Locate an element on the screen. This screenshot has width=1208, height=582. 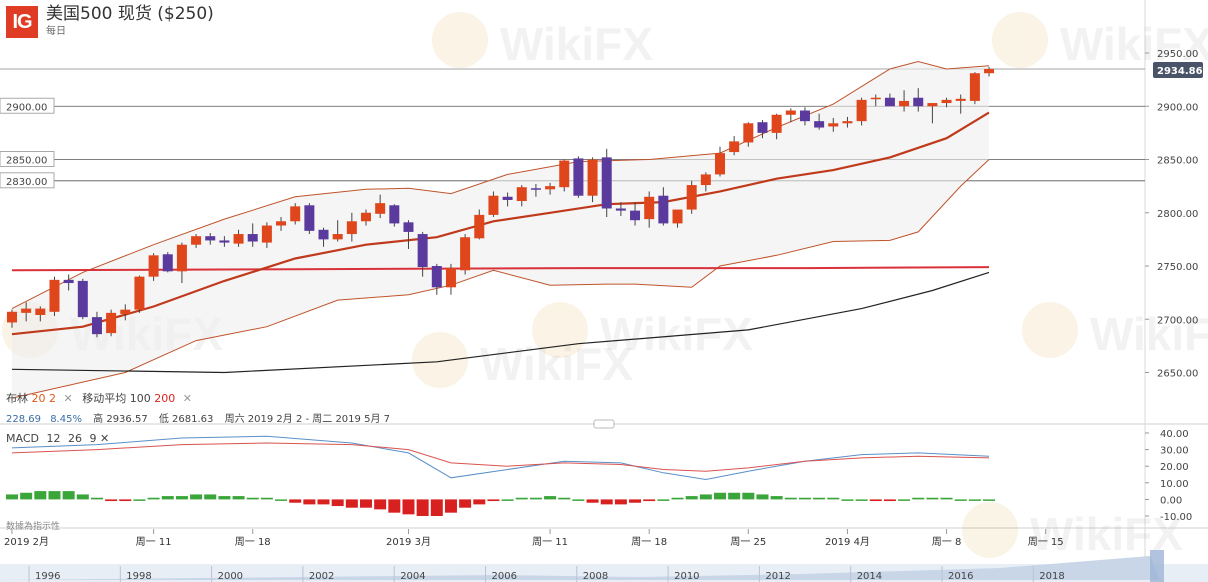
overview-year-label: 2014 is located at coordinates (869, 576).